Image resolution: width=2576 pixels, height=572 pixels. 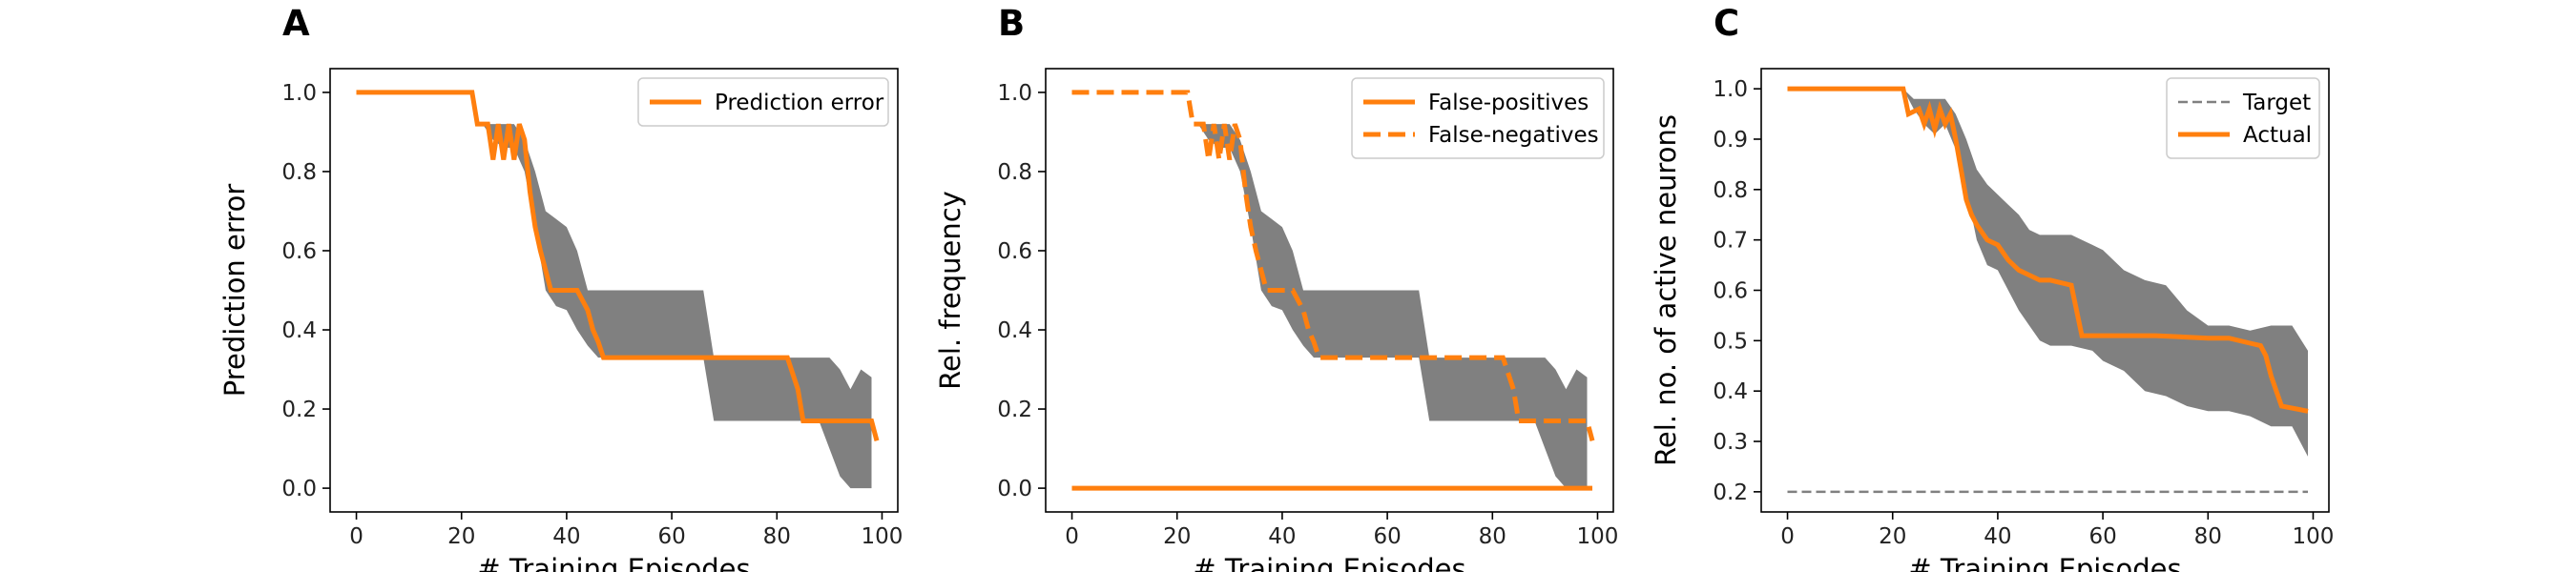 I want to click on y-tick-label: 0.7, so click(x=1730, y=241).